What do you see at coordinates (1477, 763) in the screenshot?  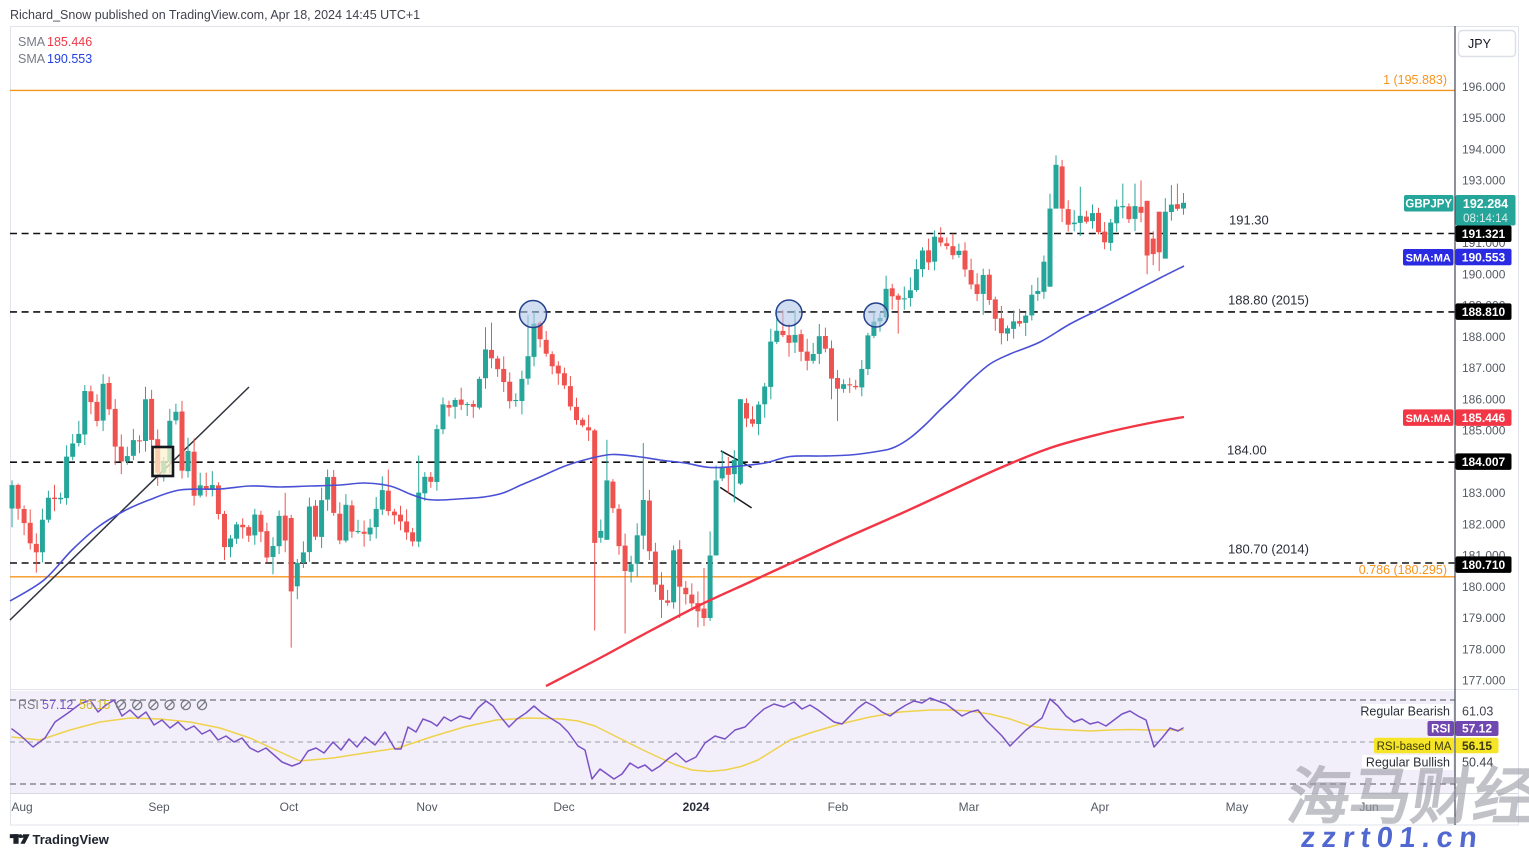 I see `svg-text: 50.44` at bounding box center [1477, 763].